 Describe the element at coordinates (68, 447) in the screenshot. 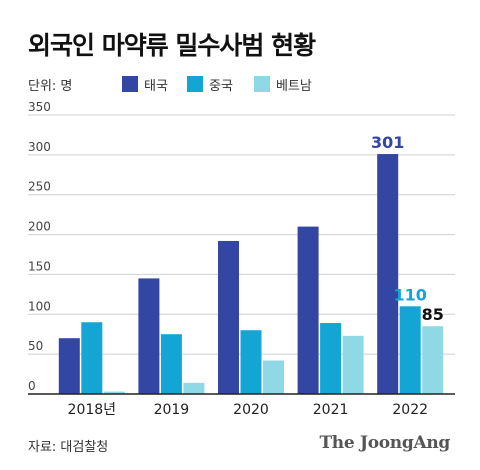

I see `source-note: 자료: 대검찰청` at that location.